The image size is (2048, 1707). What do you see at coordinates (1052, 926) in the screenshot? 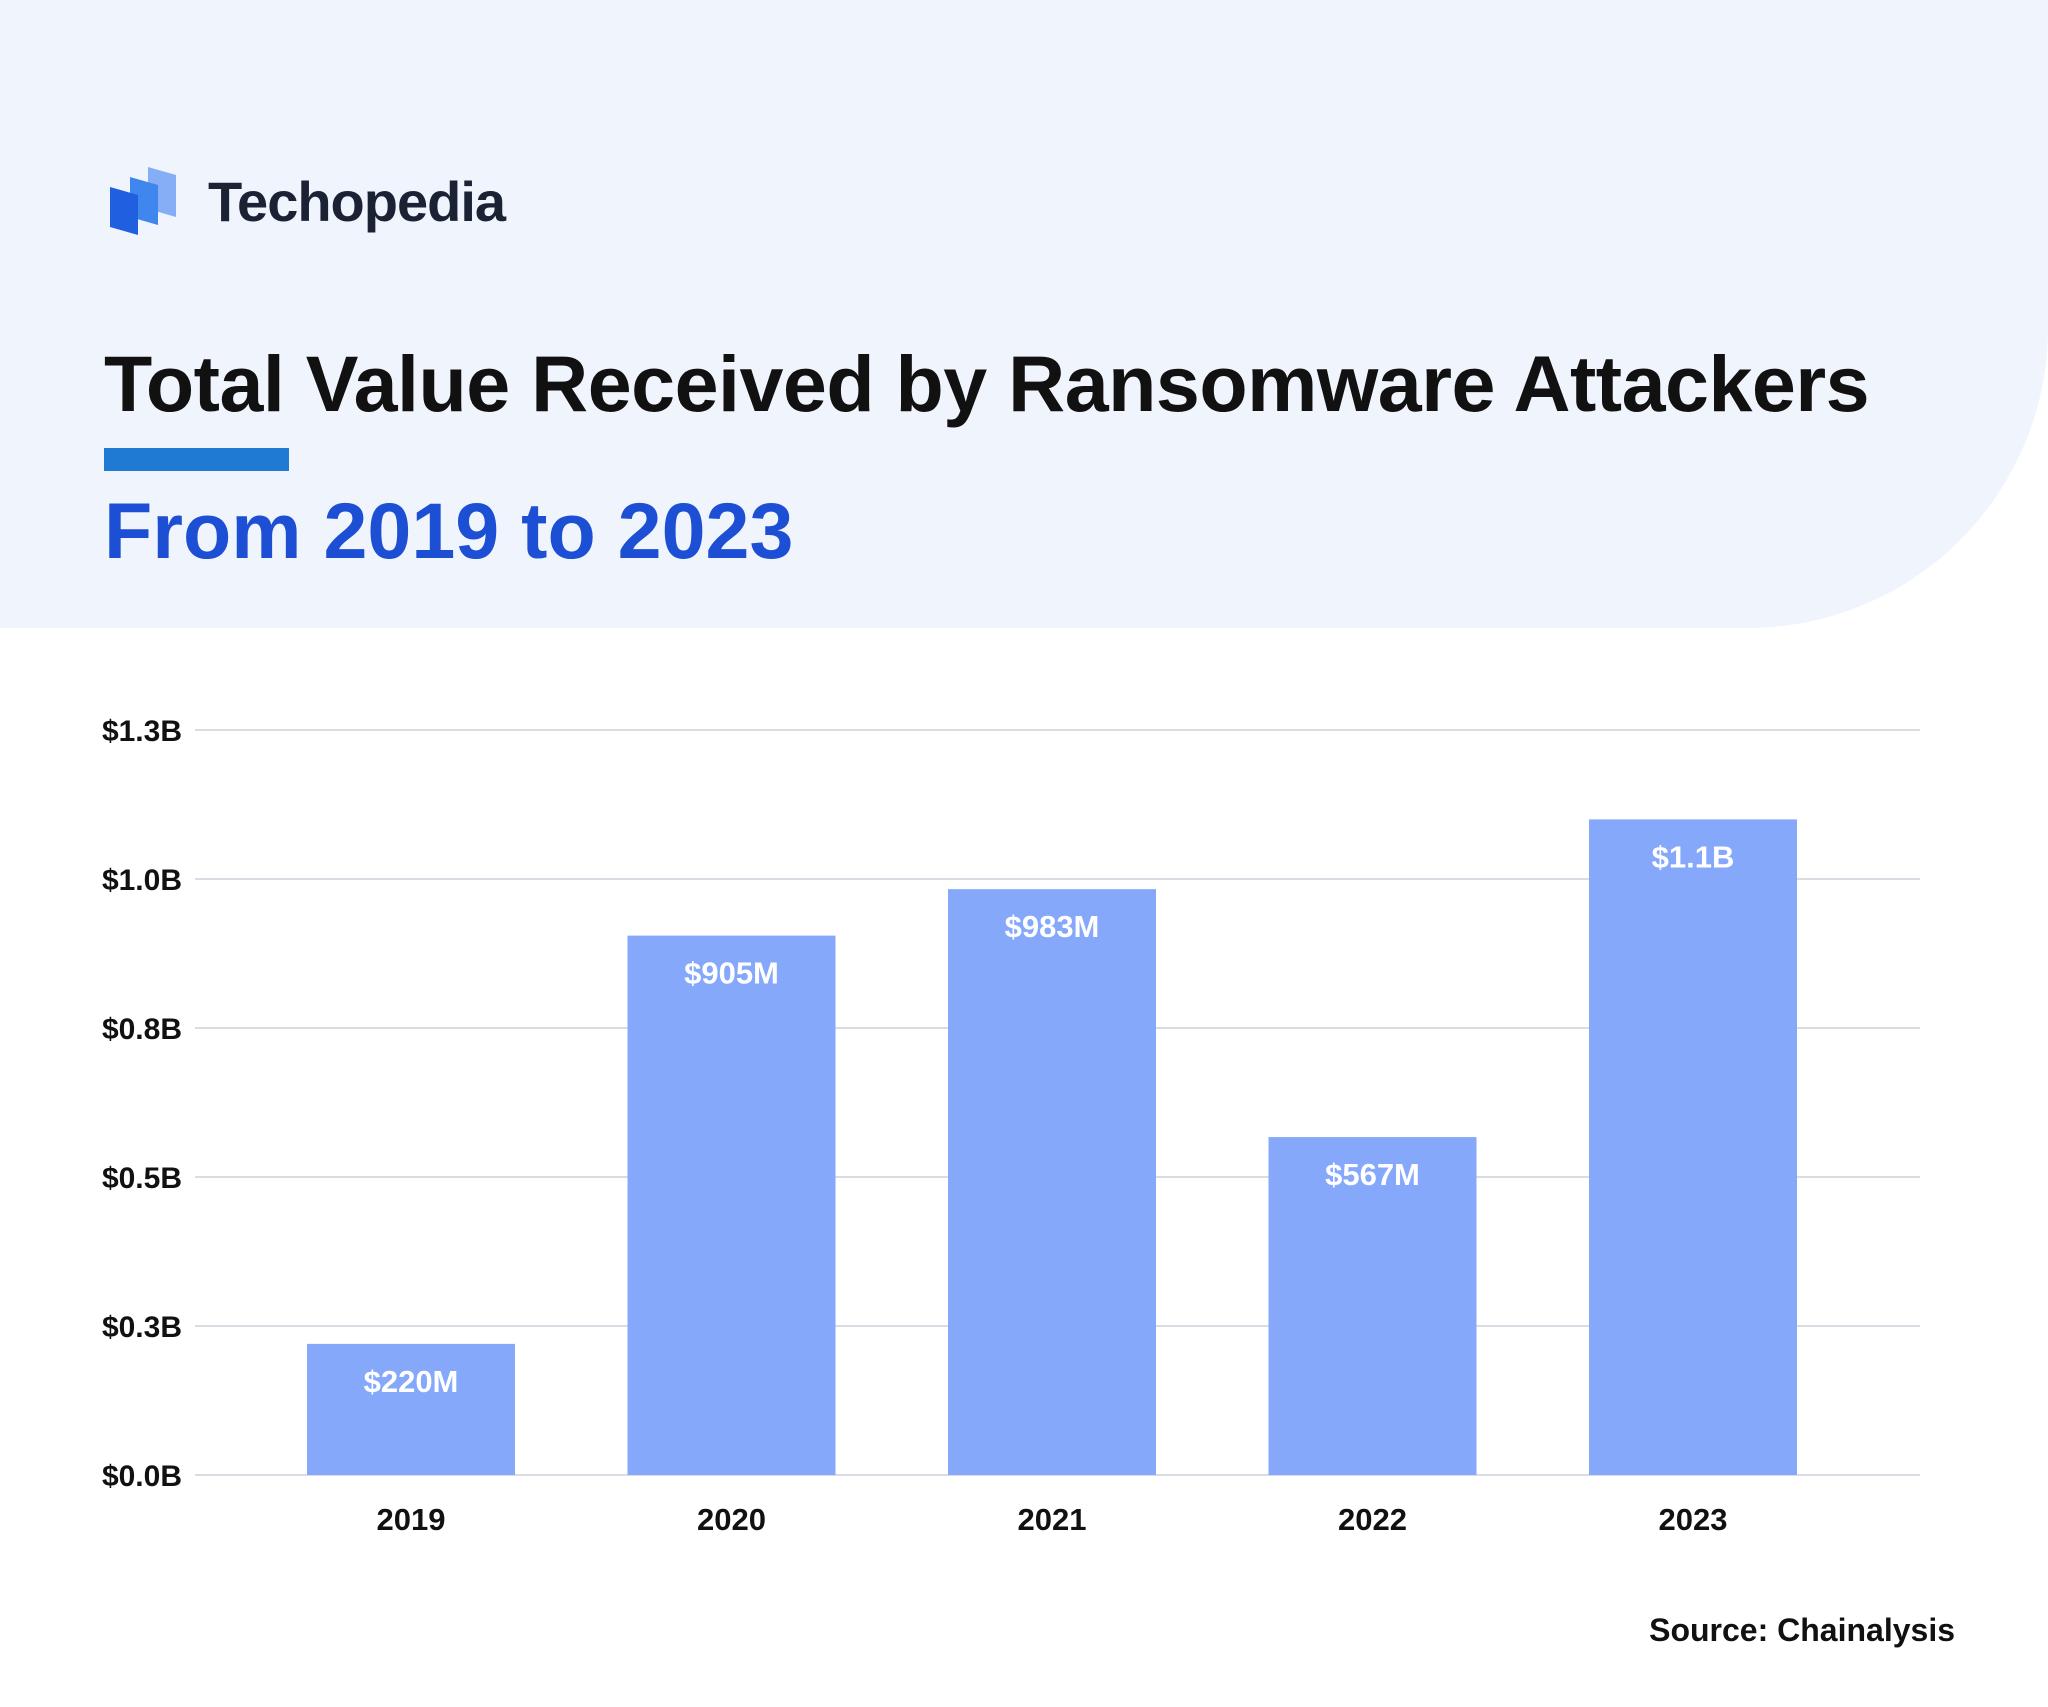
I see `bar-data-label: $983M` at bounding box center [1052, 926].